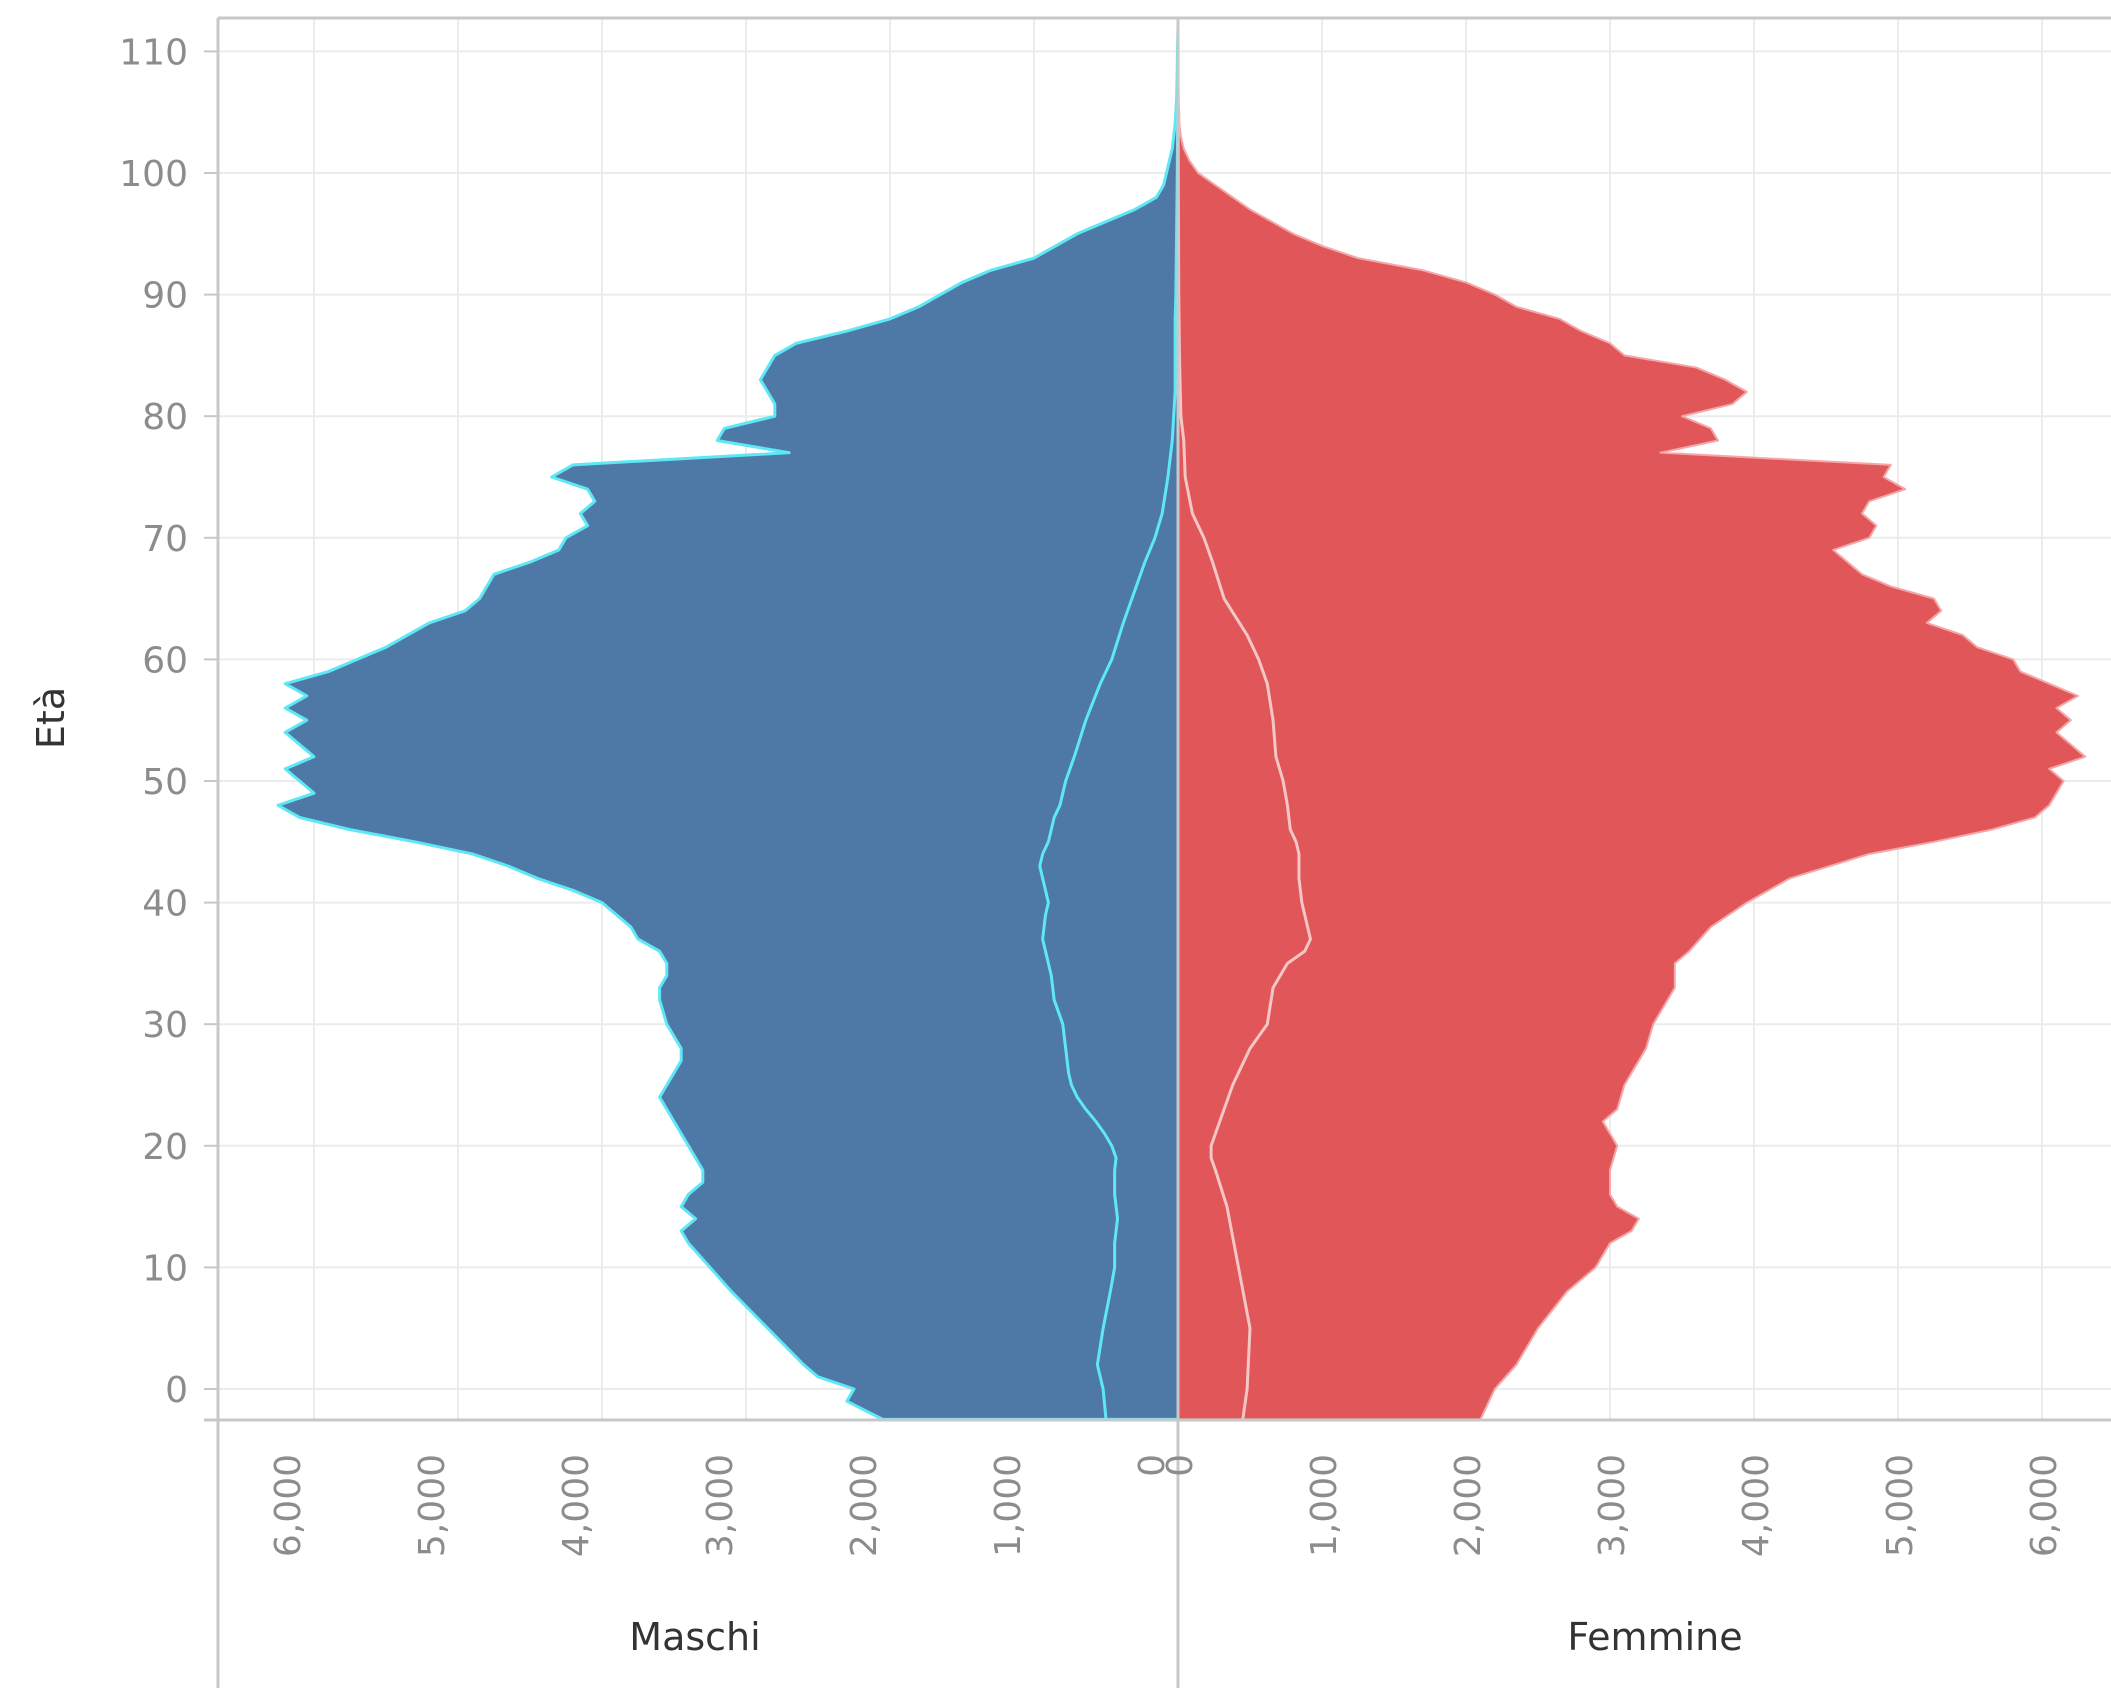 This screenshot has height=1688, width=2111. Describe the element at coordinates (1244, 723) in the screenshot. I see `female-secondary-line` at that location.